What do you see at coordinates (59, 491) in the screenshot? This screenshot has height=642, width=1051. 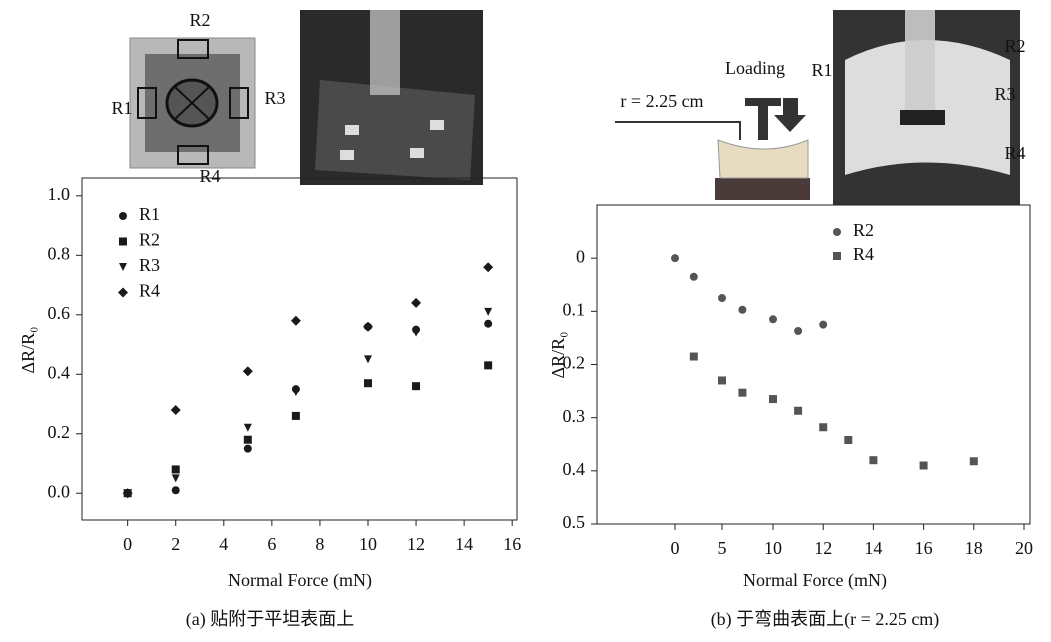 I see `y-tick-label: 0.0` at bounding box center [59, 491].